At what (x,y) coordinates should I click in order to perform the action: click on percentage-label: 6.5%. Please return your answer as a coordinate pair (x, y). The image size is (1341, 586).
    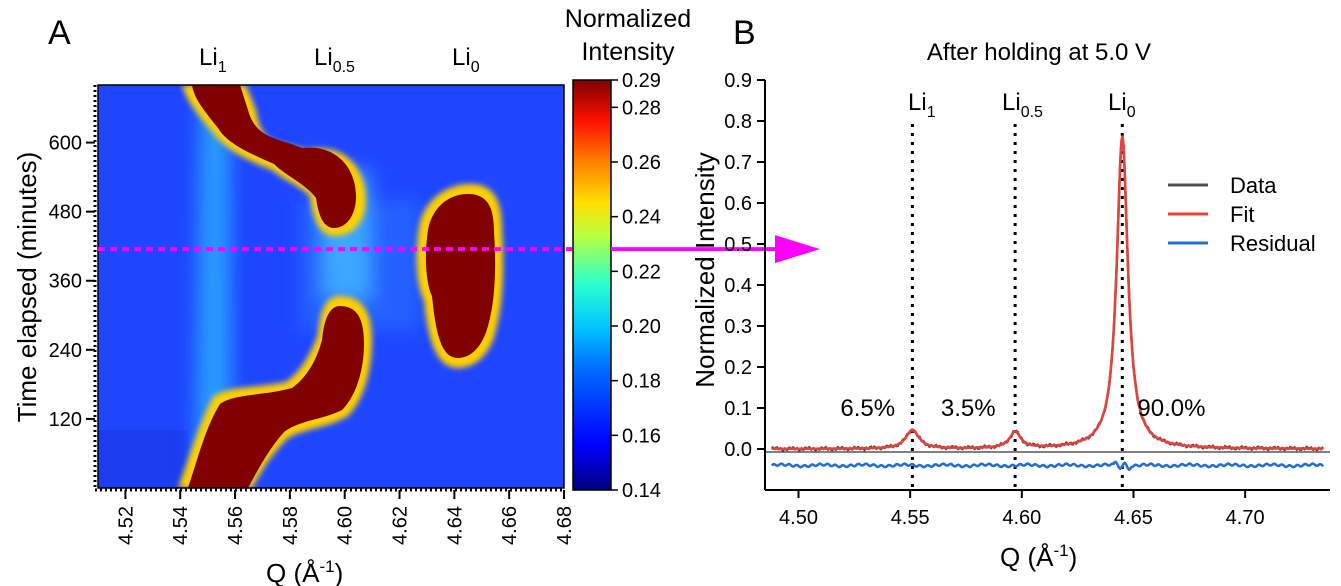
    Looking at the image, I should click on (867, 408).